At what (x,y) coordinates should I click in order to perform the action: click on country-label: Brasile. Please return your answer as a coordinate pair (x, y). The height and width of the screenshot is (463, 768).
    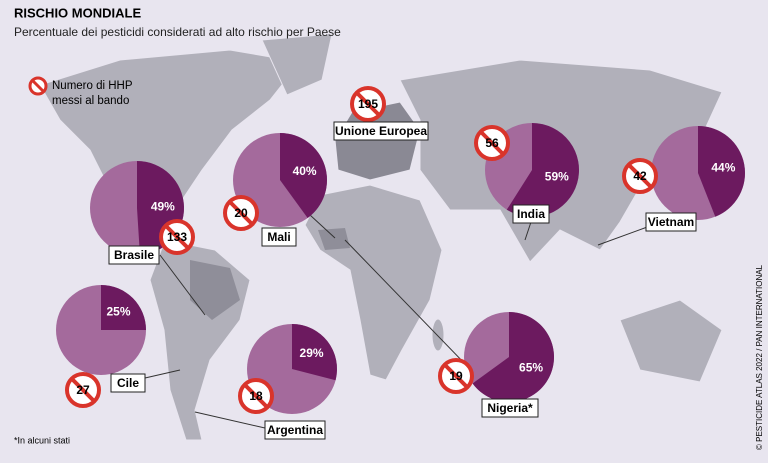
    Looking at the image, I should click on (134, 255).